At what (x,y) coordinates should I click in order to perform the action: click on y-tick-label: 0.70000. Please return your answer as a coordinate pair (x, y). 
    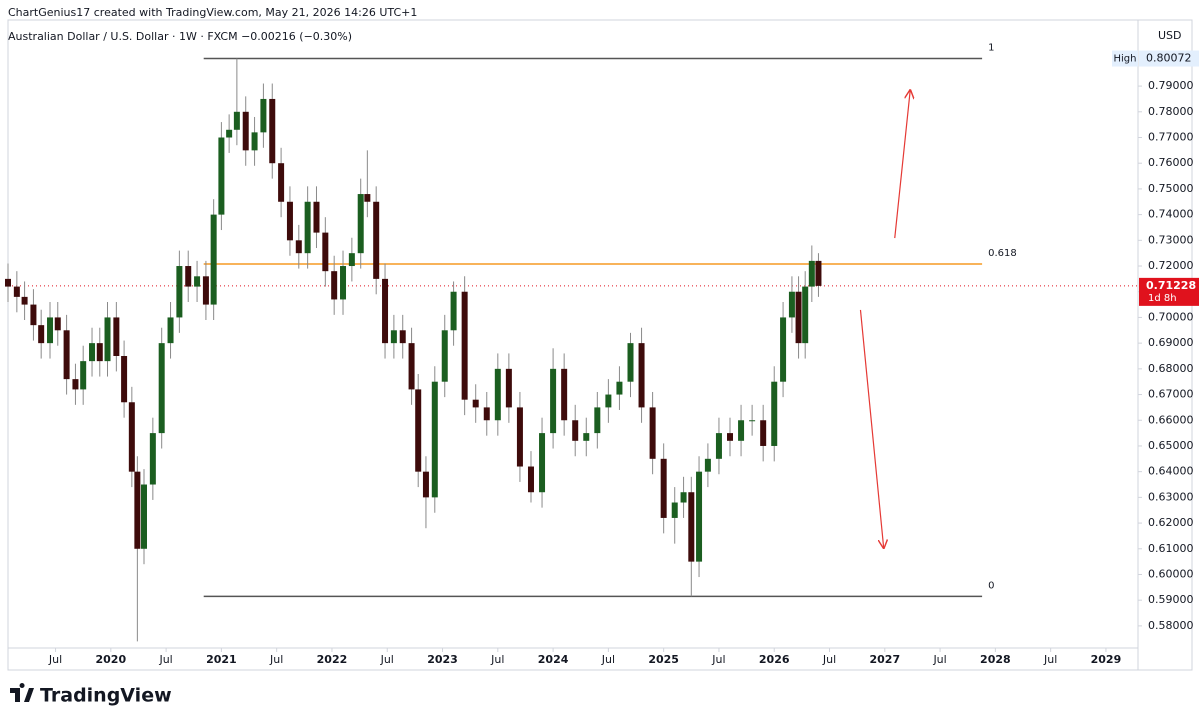
    Looking at the image, I should click on (1171, 316).